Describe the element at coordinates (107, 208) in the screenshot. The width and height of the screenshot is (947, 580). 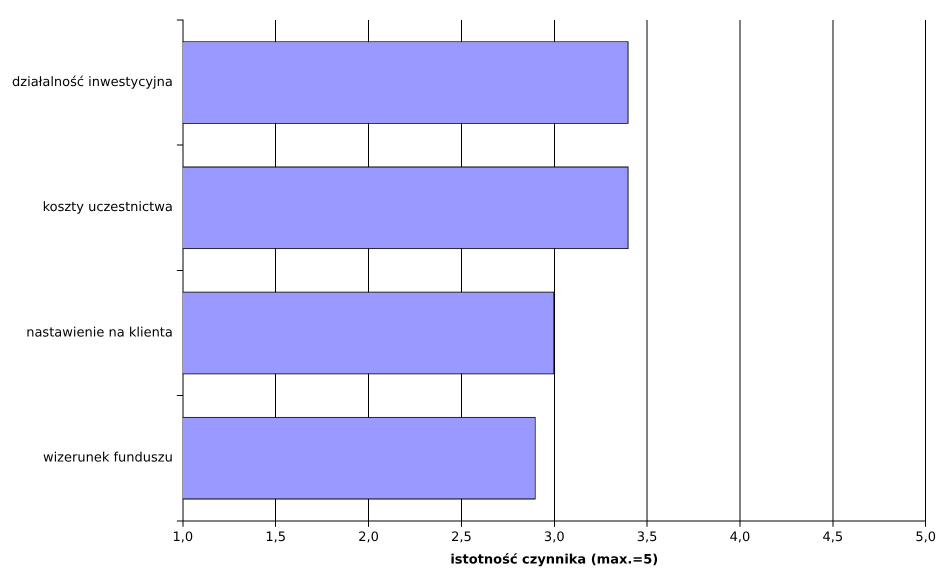
I see `y-tick-label: koszty uczestnictwa` at that location.